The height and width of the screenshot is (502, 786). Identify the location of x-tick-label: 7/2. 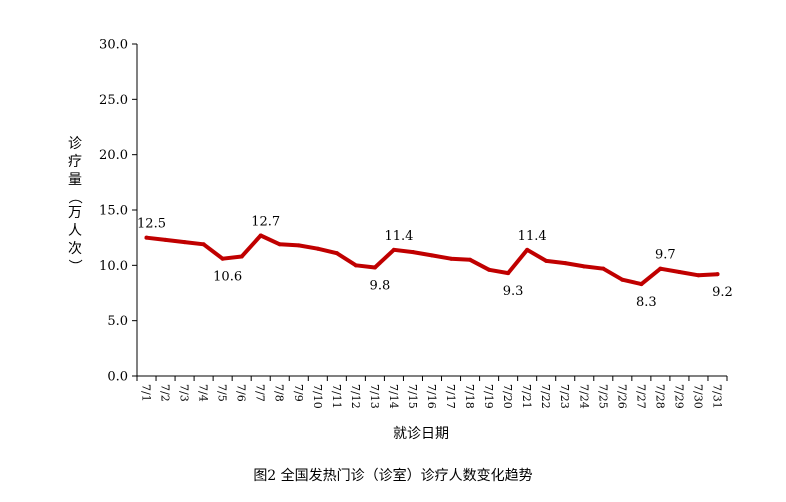
(165, 393).